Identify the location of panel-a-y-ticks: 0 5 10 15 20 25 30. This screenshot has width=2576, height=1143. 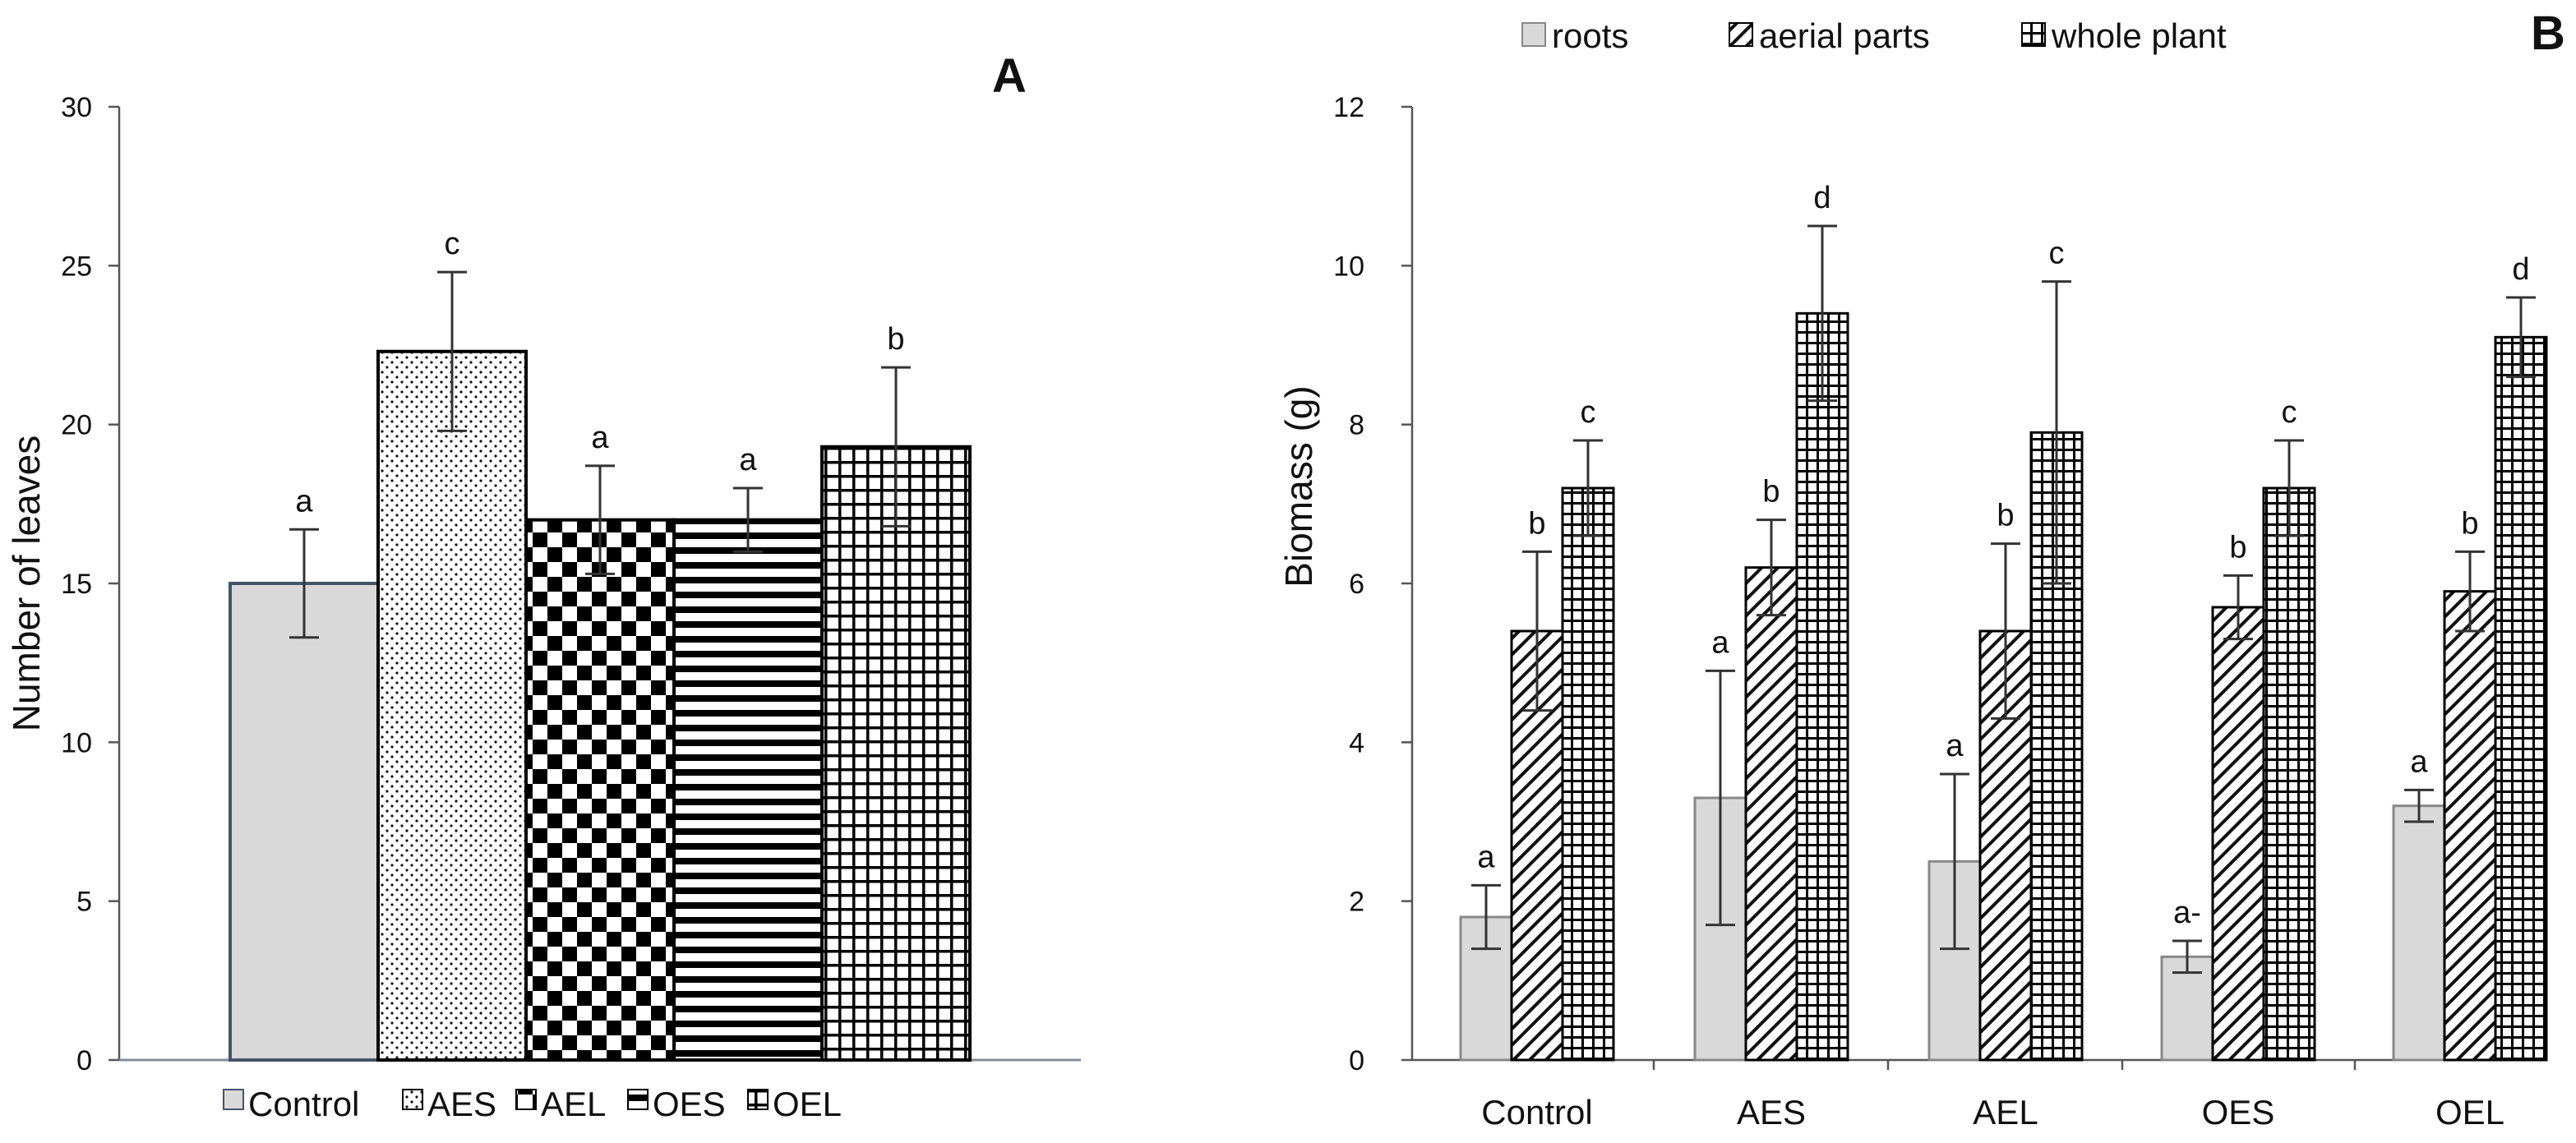
(90, 584).